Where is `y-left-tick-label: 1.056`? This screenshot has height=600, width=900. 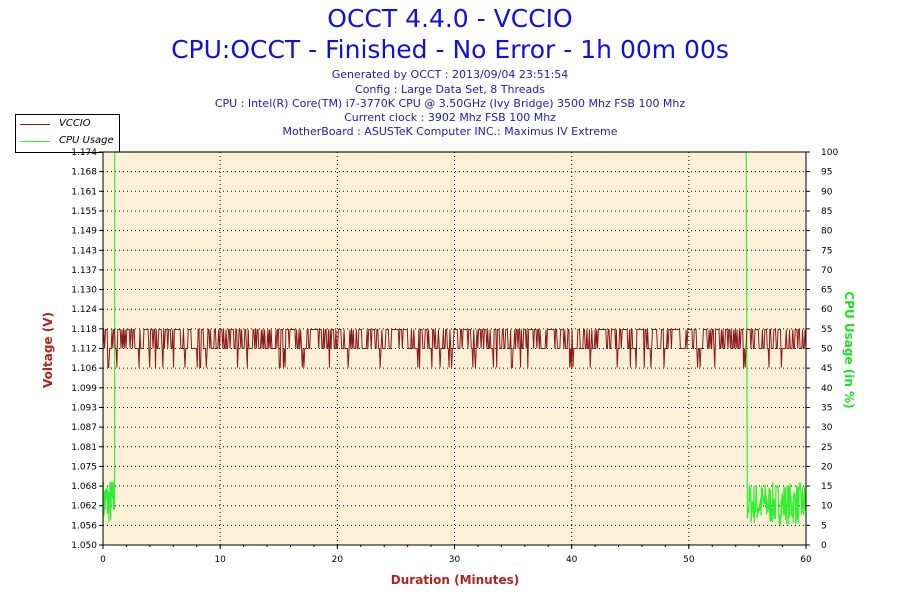 y-left-tick-label: 1.056 is located at coordinates (84, 526).